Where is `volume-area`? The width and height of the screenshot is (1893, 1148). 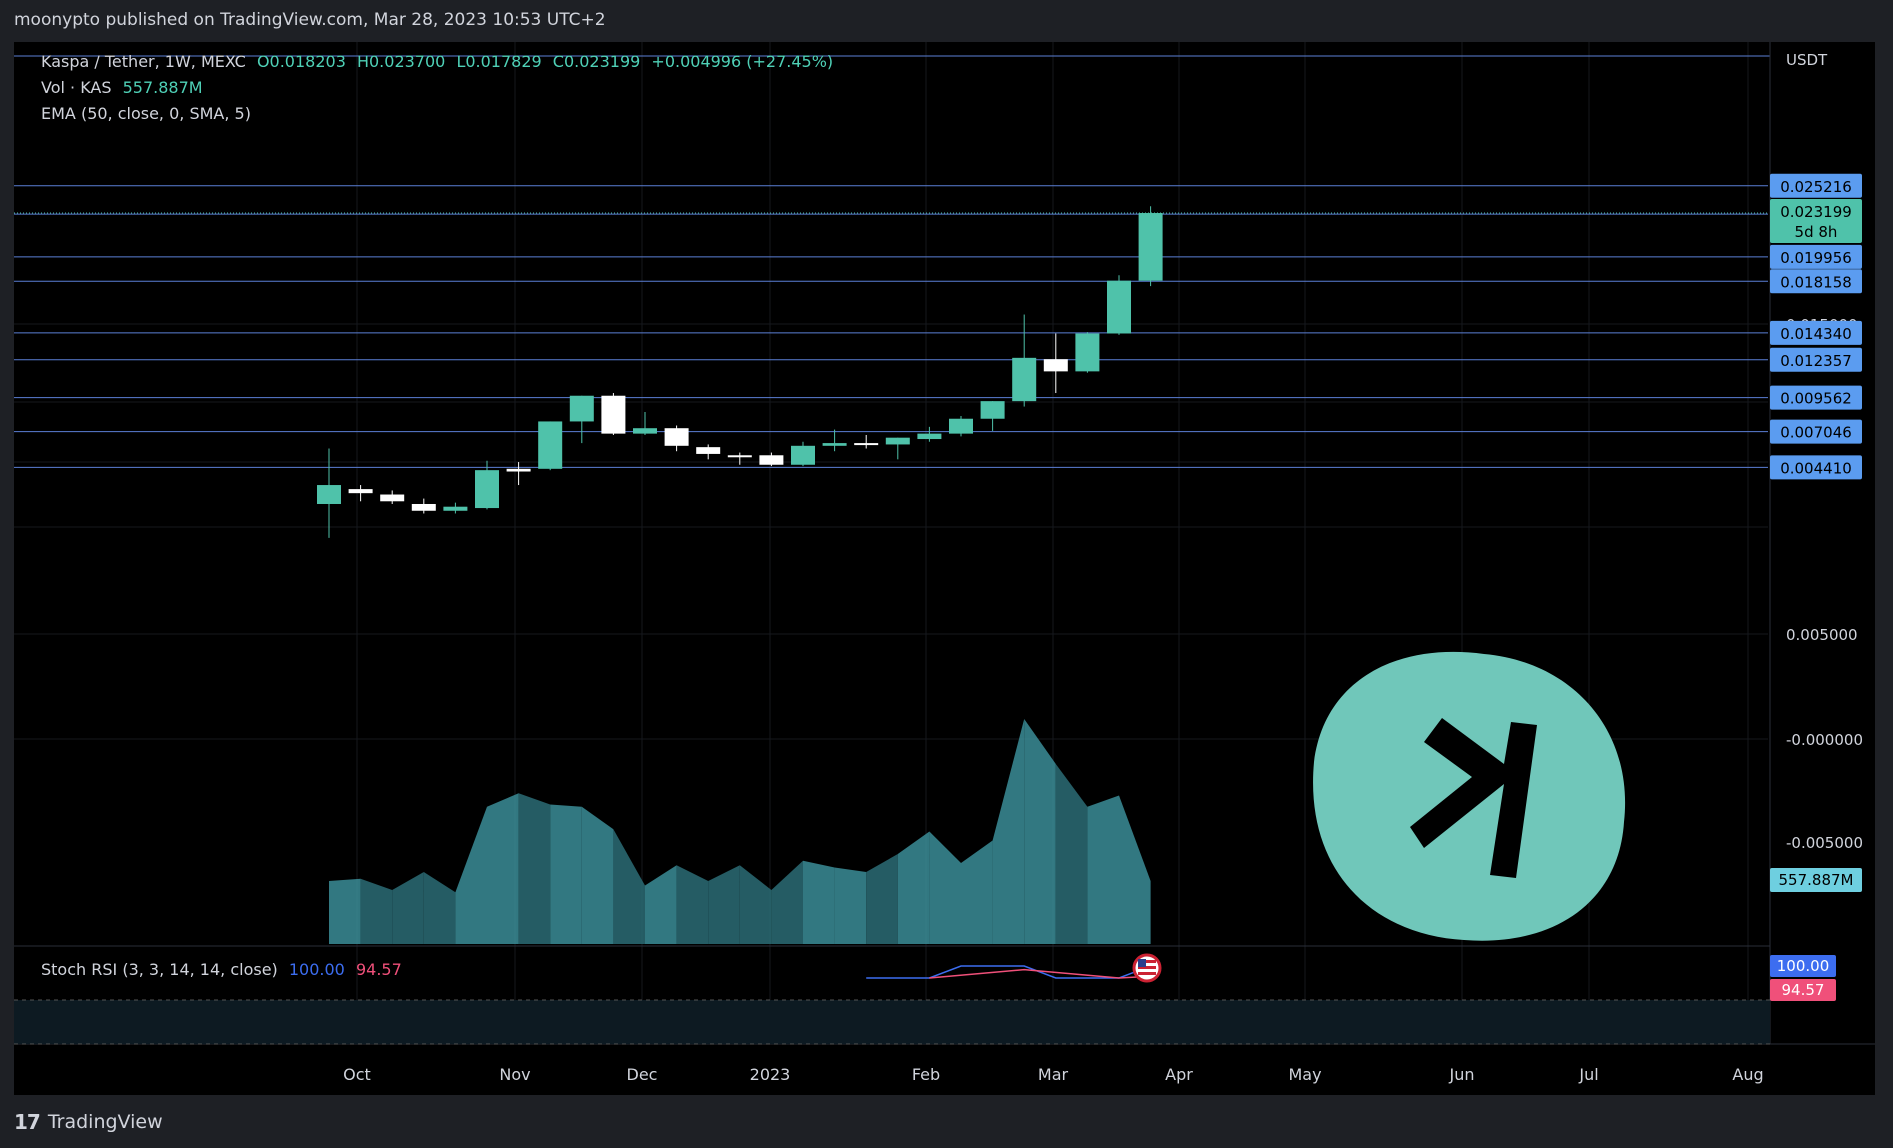
volume-area is located at coordinates (740, 831).